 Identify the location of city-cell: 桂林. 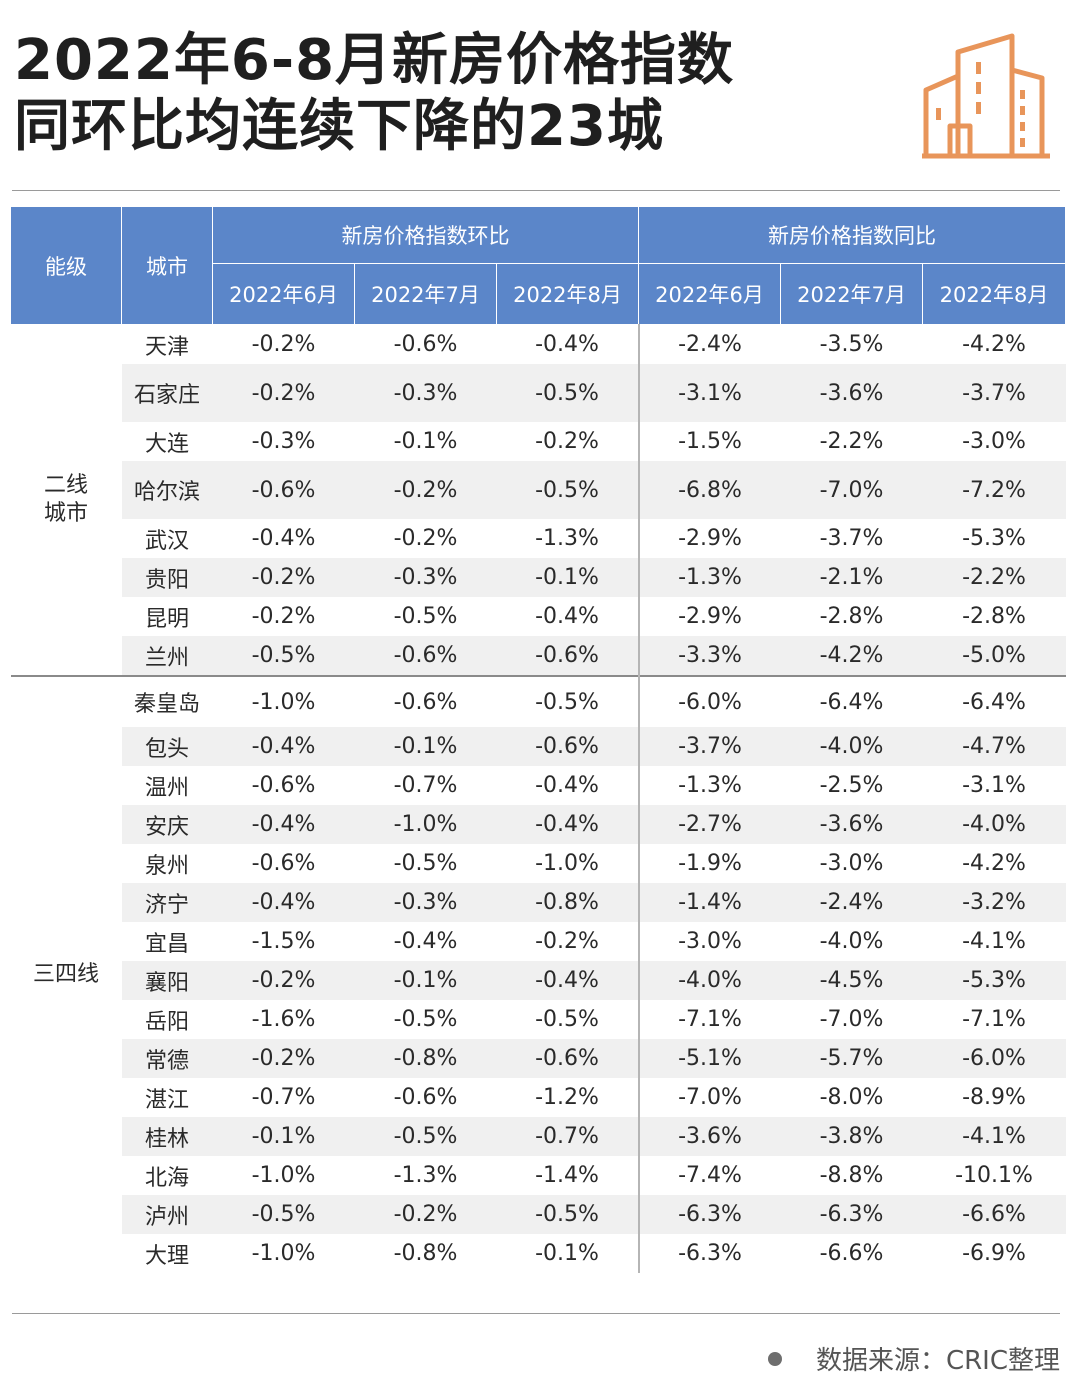
(167, 1136).